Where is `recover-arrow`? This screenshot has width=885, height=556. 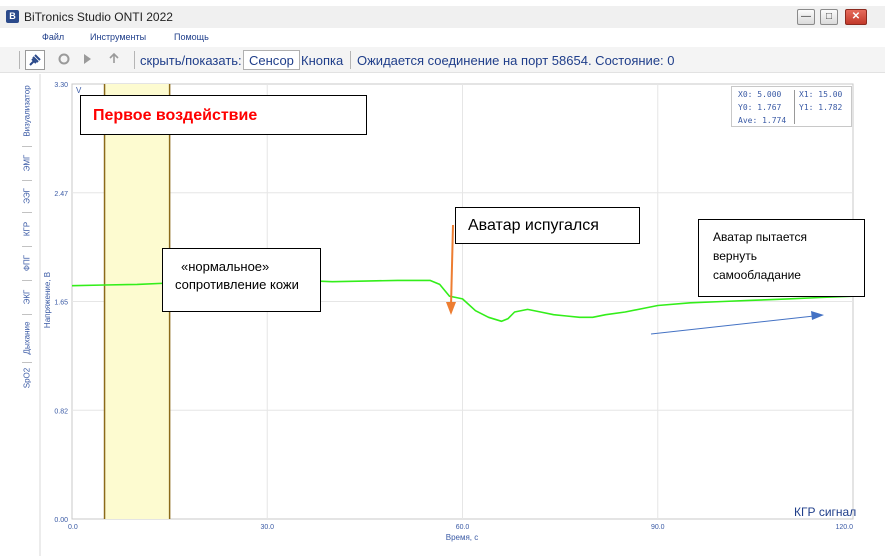
recover-arrow is located at coordinates (732, 325).